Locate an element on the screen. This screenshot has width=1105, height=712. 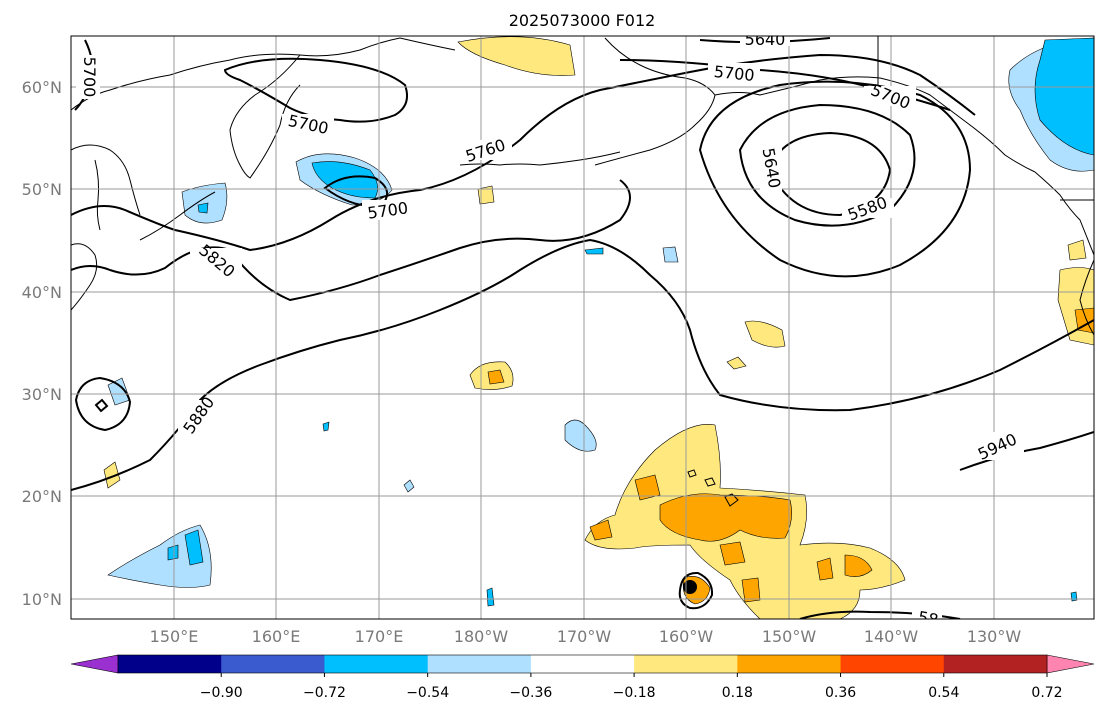
contour-label: 58 is located at coordinates (928, 618).